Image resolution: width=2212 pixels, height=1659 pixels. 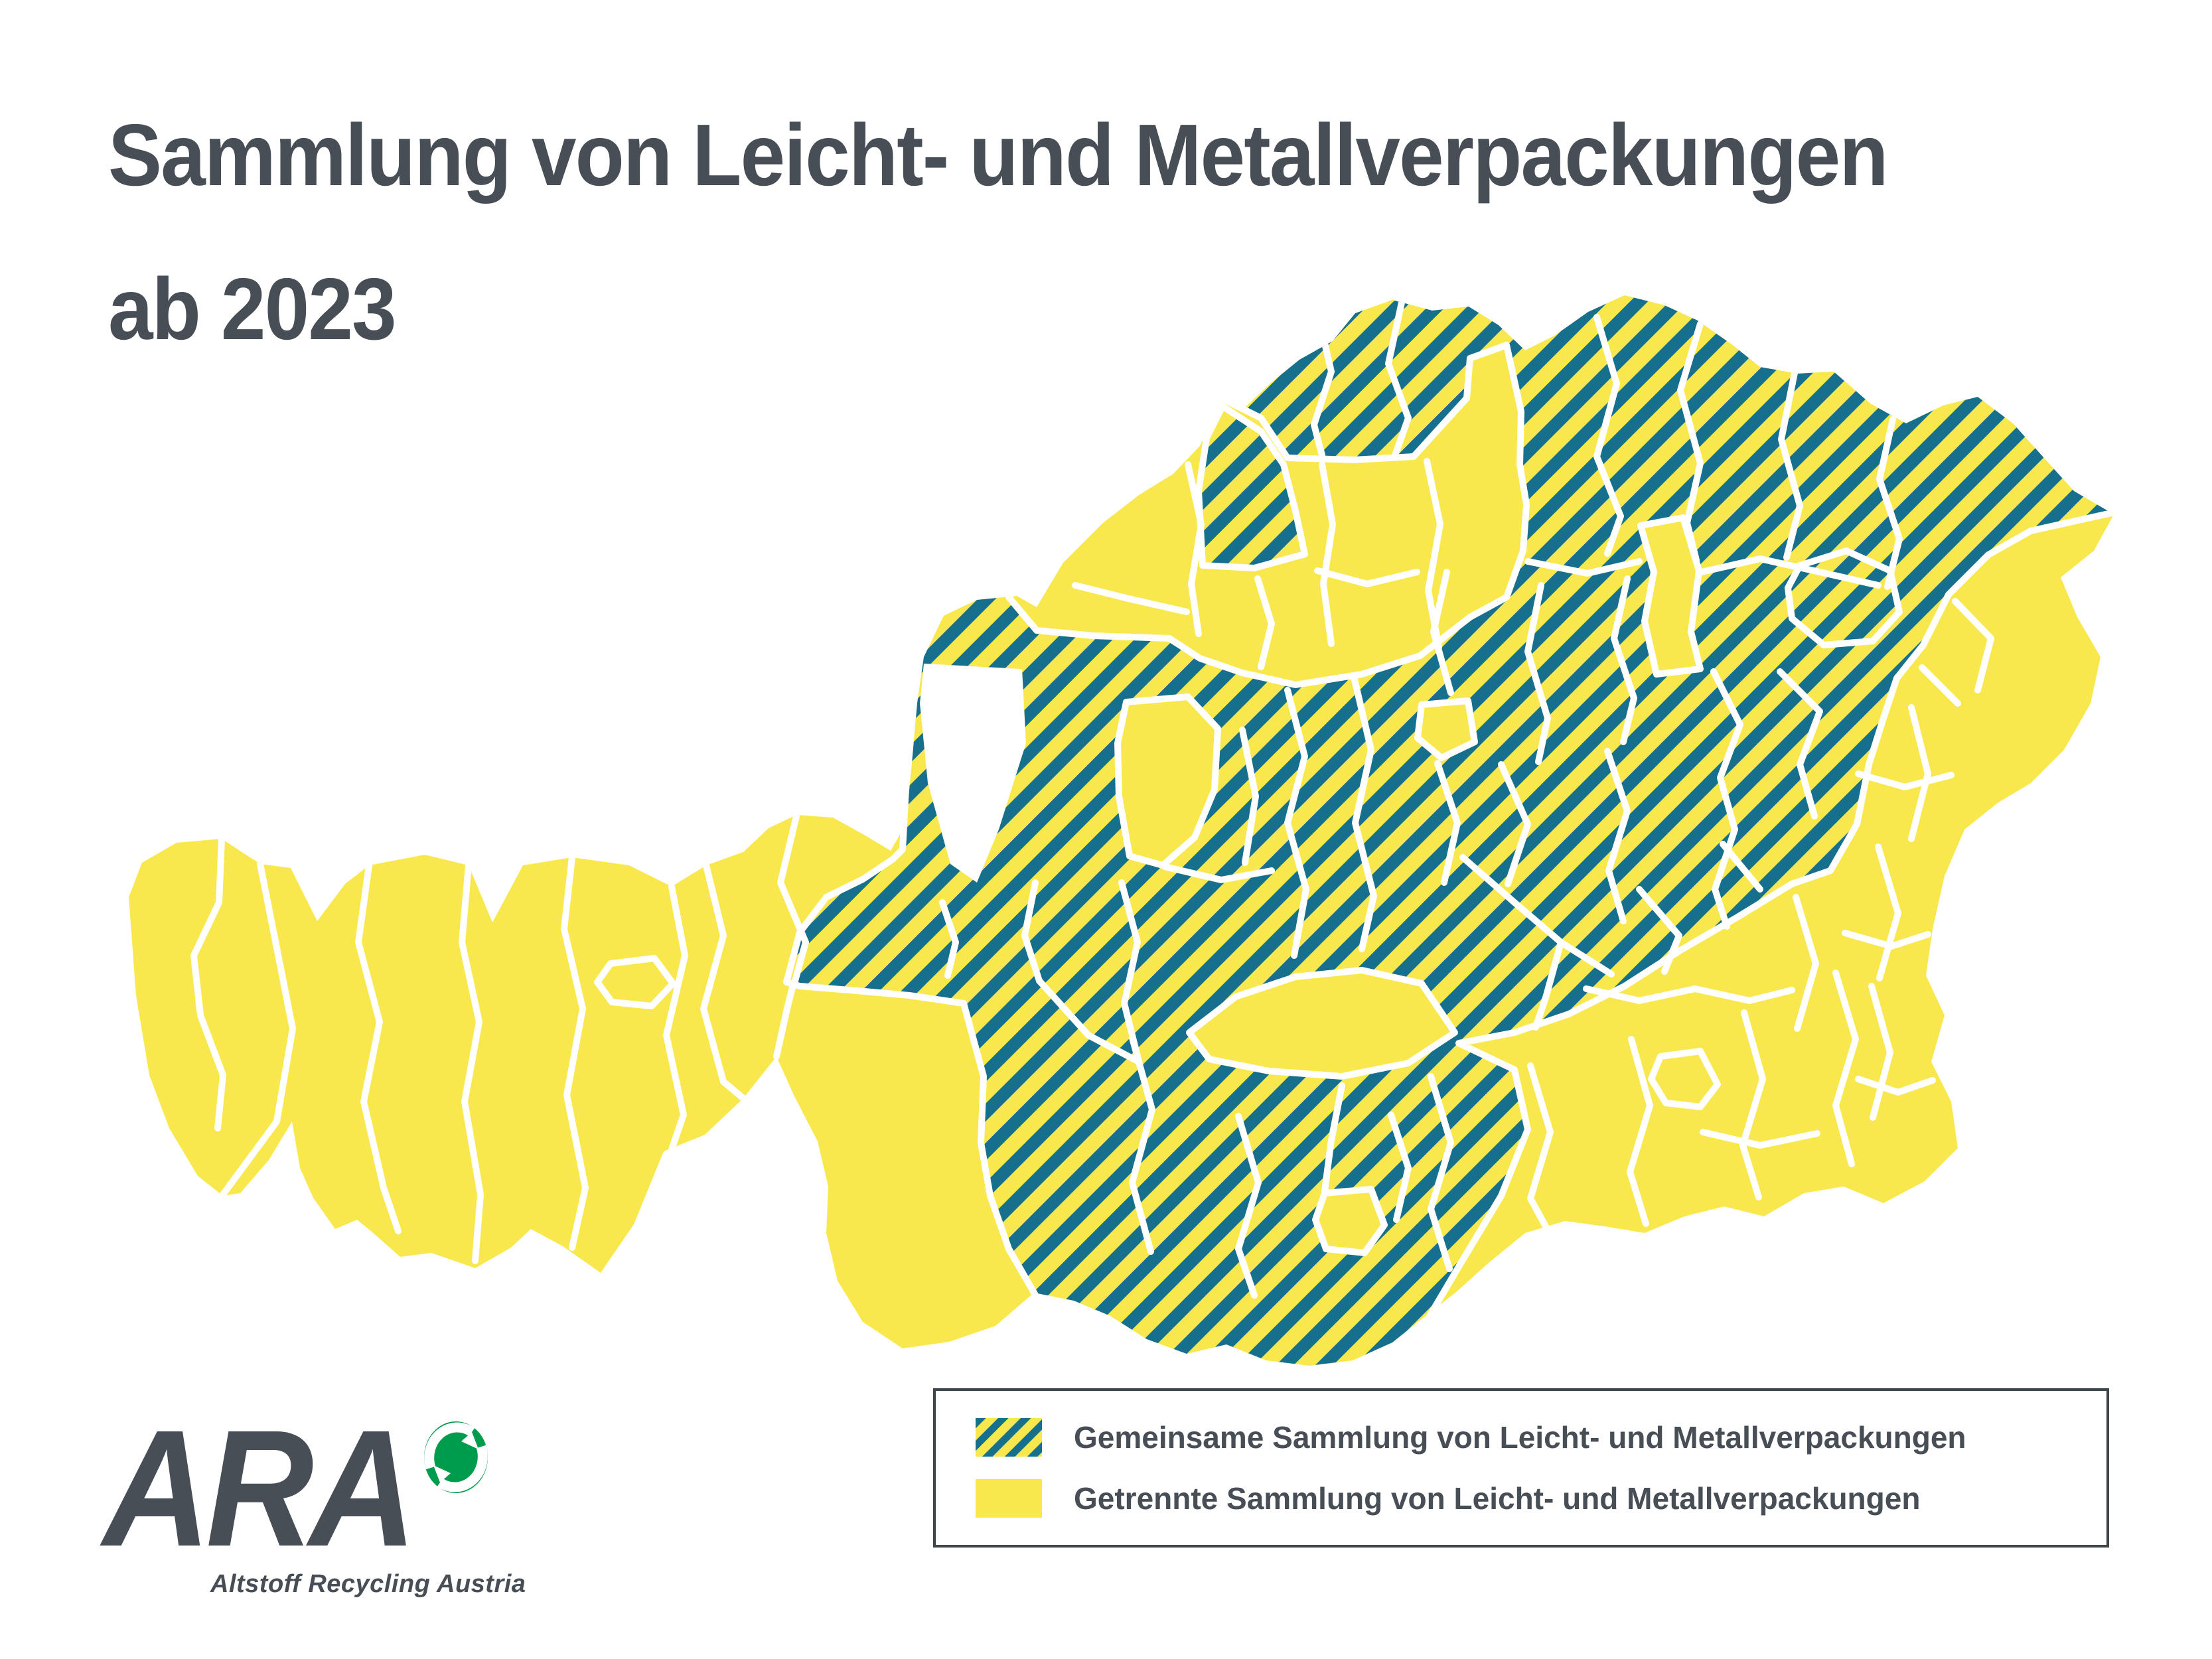 What do you see at coordinates (1009, 1437) in the screenshot?
I see `striped-swatch-icon` at bounding box center [1009, 1437].